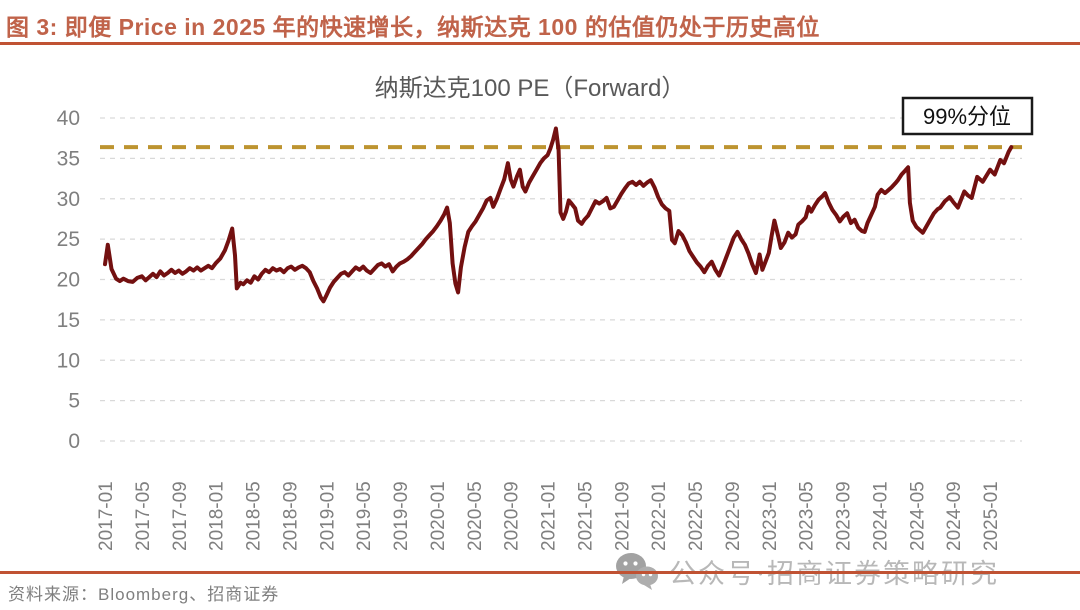  Describe the element at coordinates (880, 516) in the screenshot. I see `x-tick-label: 2024-01` at that location.